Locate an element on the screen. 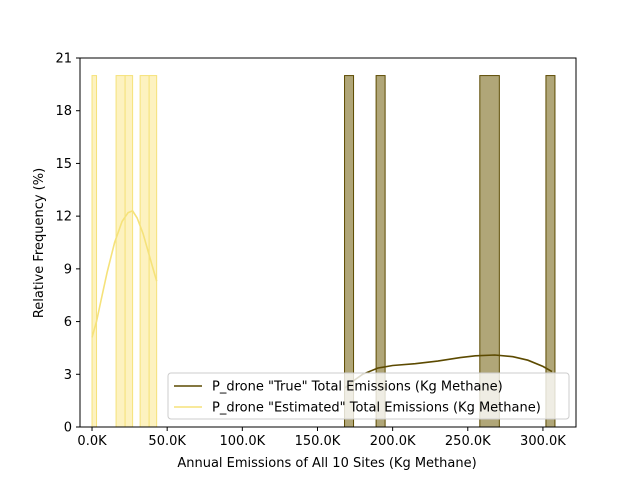 This screenshot has width=640, height=480. y-tick-label: 3 is located at coordinates (68, 375).